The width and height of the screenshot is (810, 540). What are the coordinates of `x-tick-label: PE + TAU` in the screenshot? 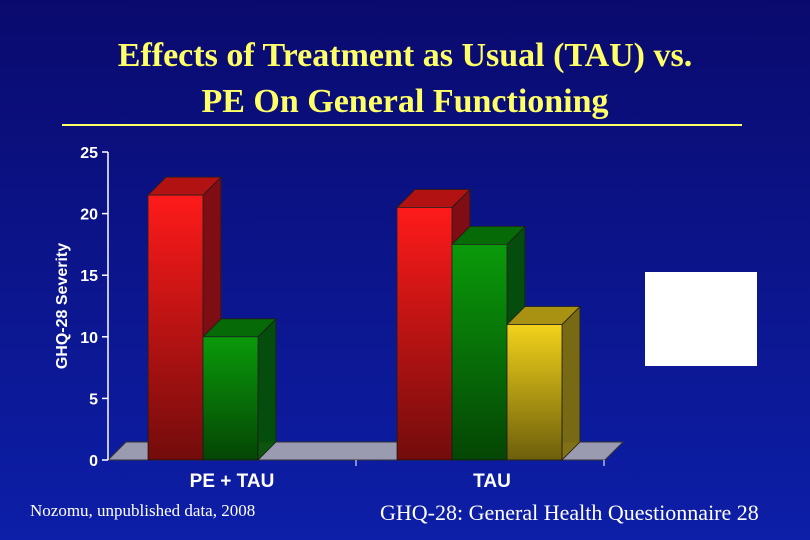 It's located at (232, 481).